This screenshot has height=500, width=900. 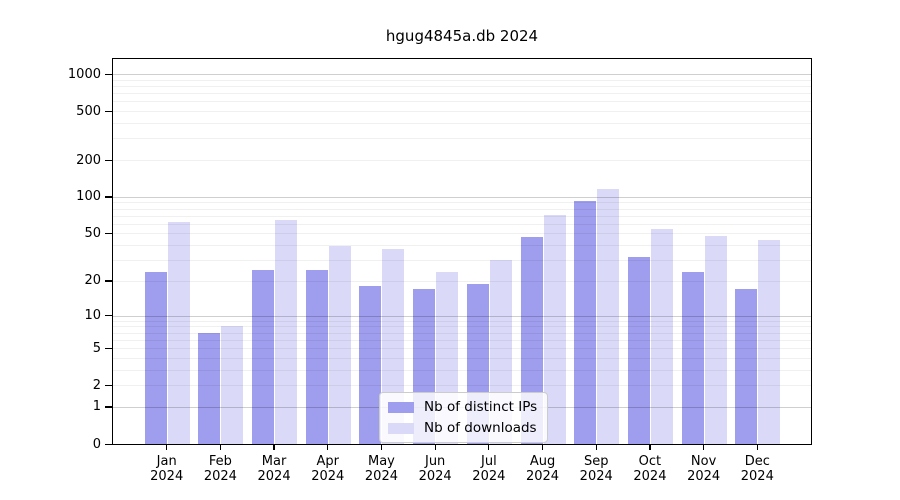 I want to click on x-tick-label-jan: Jan 2024, so click(x=167, y=469).